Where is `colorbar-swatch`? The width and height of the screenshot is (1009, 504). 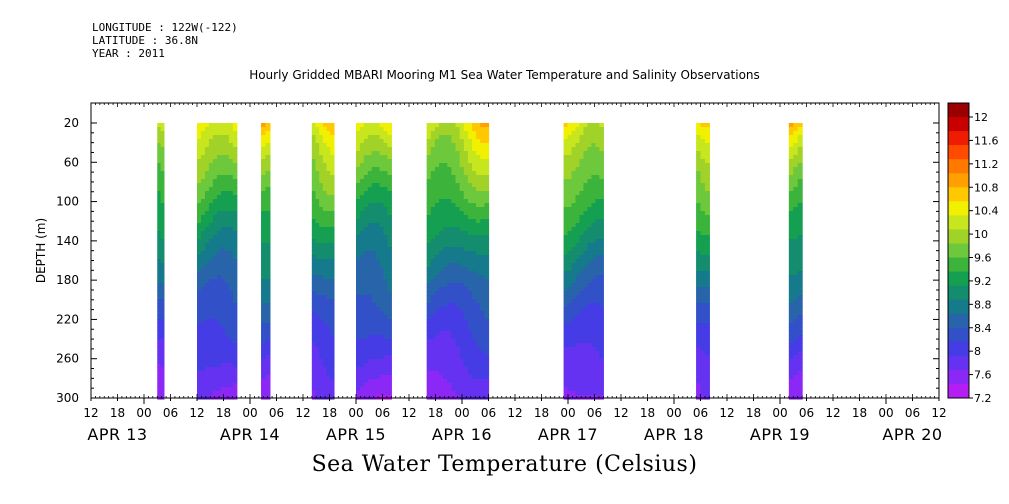 colorbar-swatch is located at coordinates (958, 321).